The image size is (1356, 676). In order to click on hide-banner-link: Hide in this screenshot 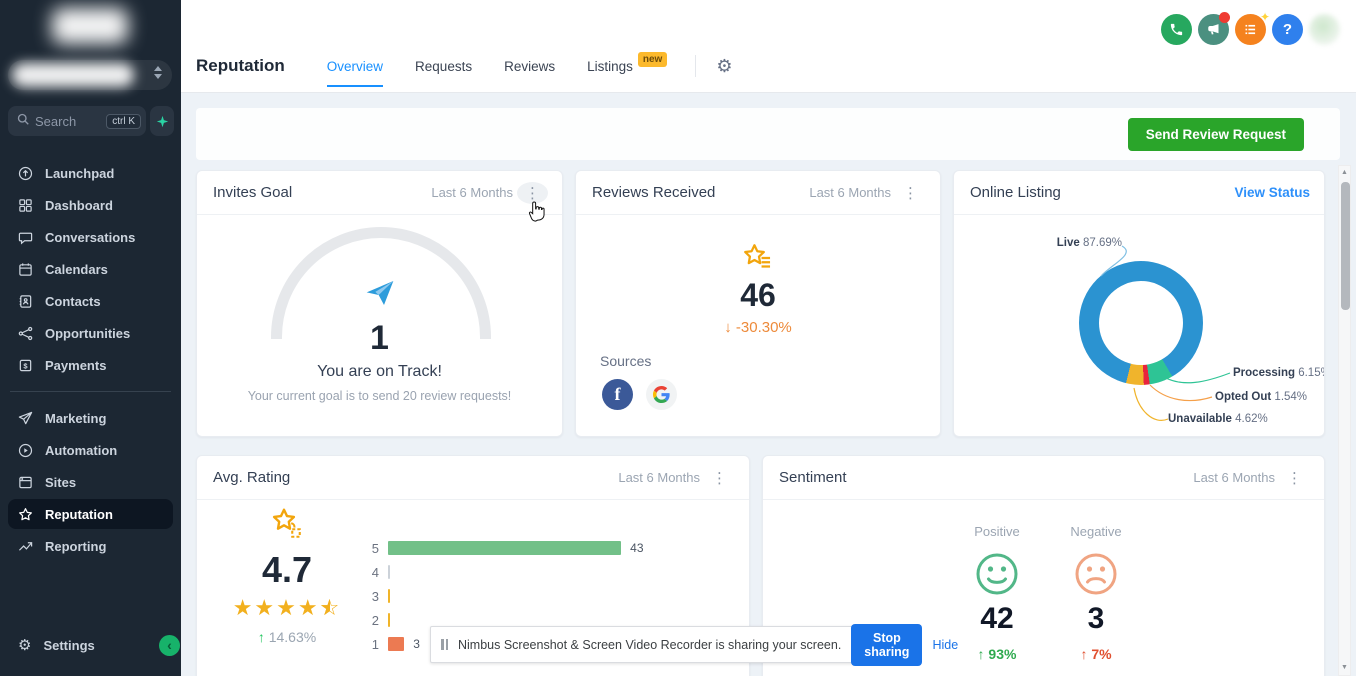, I will do `click(945, 644)`.